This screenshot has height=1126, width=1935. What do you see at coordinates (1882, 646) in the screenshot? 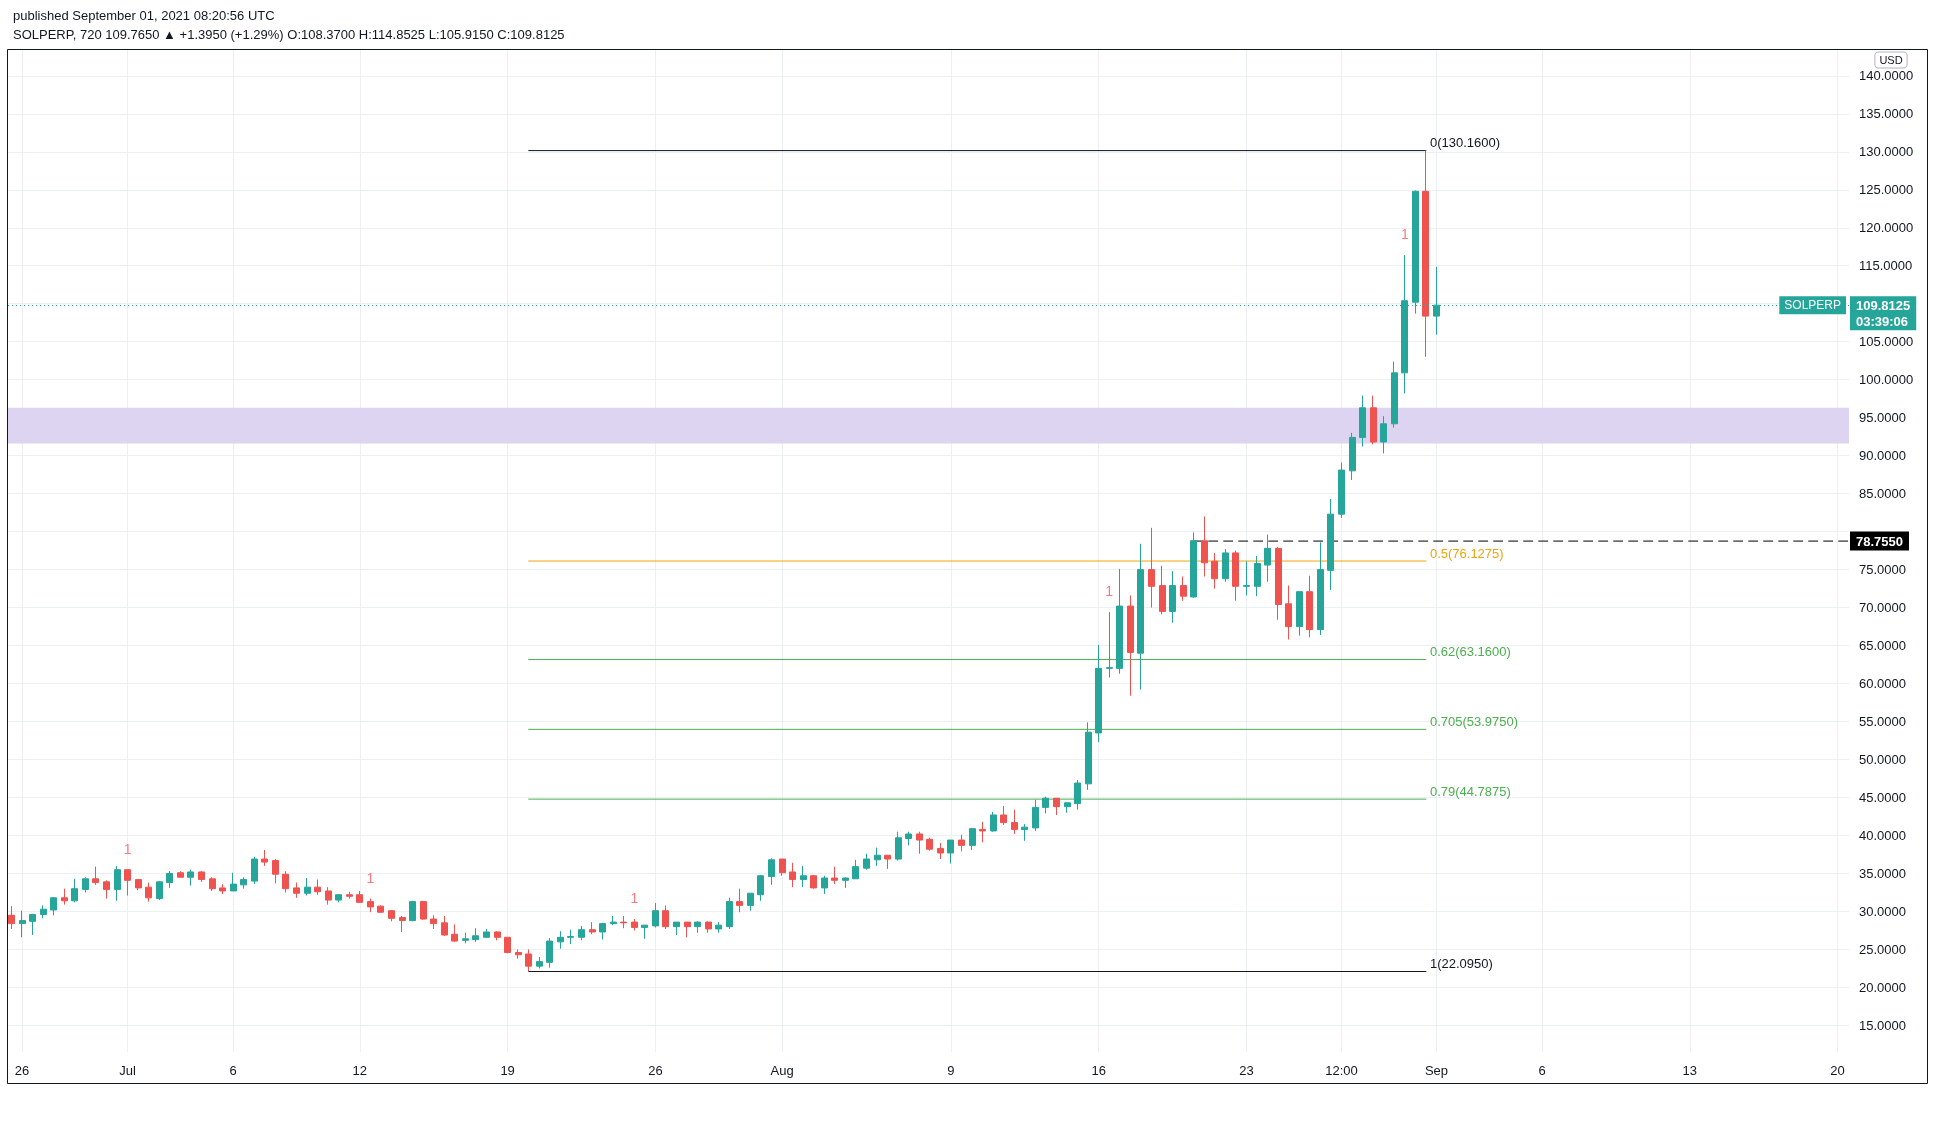
I see `y-tick-label: 65.0000` at bounding box center [1882, 646].